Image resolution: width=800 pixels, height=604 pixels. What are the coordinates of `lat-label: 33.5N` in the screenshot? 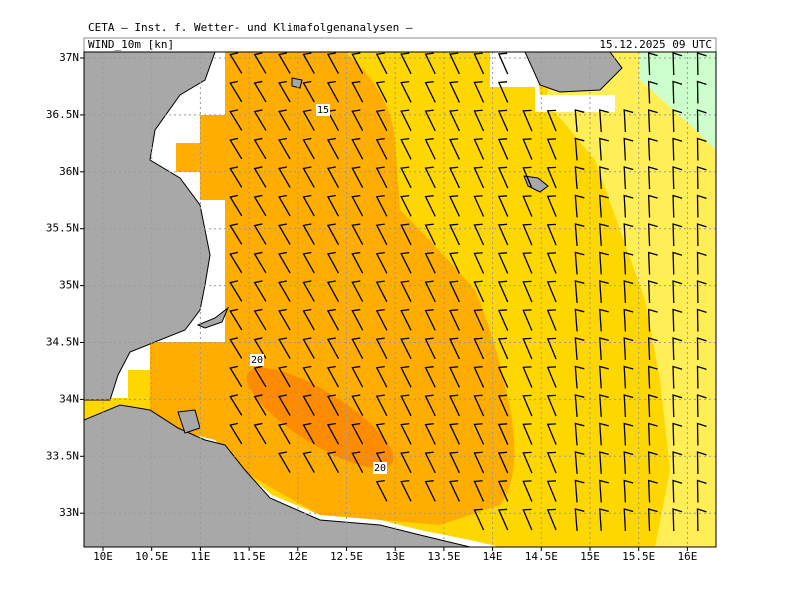 It's located at (62, 455).